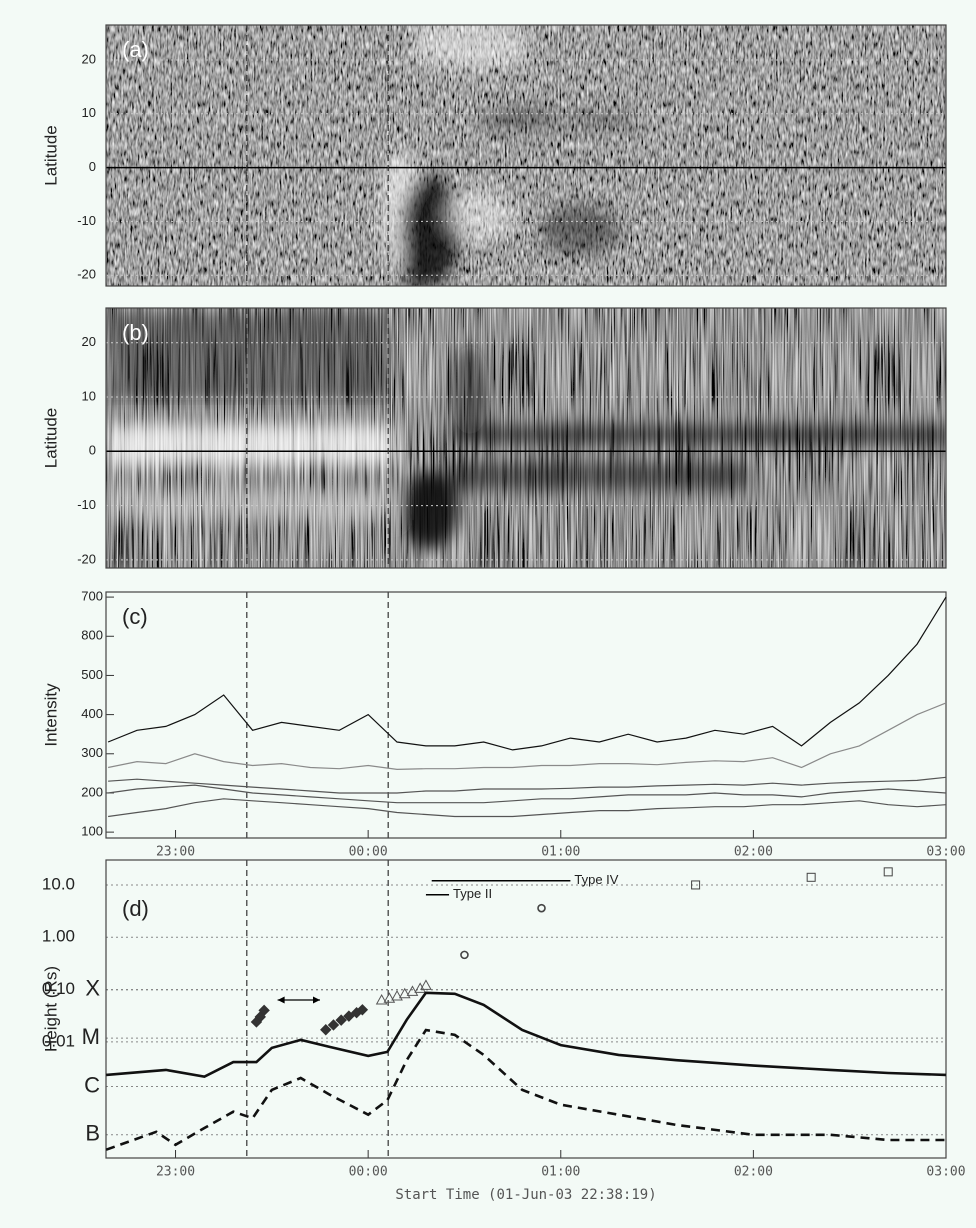 Image resolution: width=976 pixels, height=1228 pixels. What do you see at coordinates (50, 715) in the screenshot?
I see `y-axis-label: Intensity` at bounding box center [50, 715].